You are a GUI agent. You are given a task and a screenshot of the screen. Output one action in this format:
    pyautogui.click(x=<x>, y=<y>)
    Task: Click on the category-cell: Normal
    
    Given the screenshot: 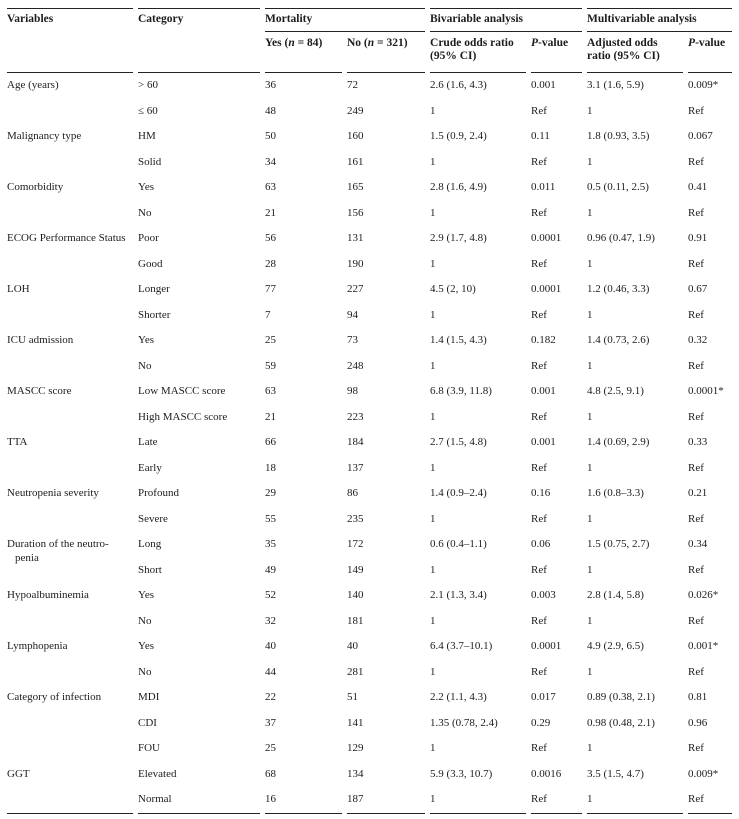 What is the action you would take?
    pyautogui.click(x=199, y=800)
    